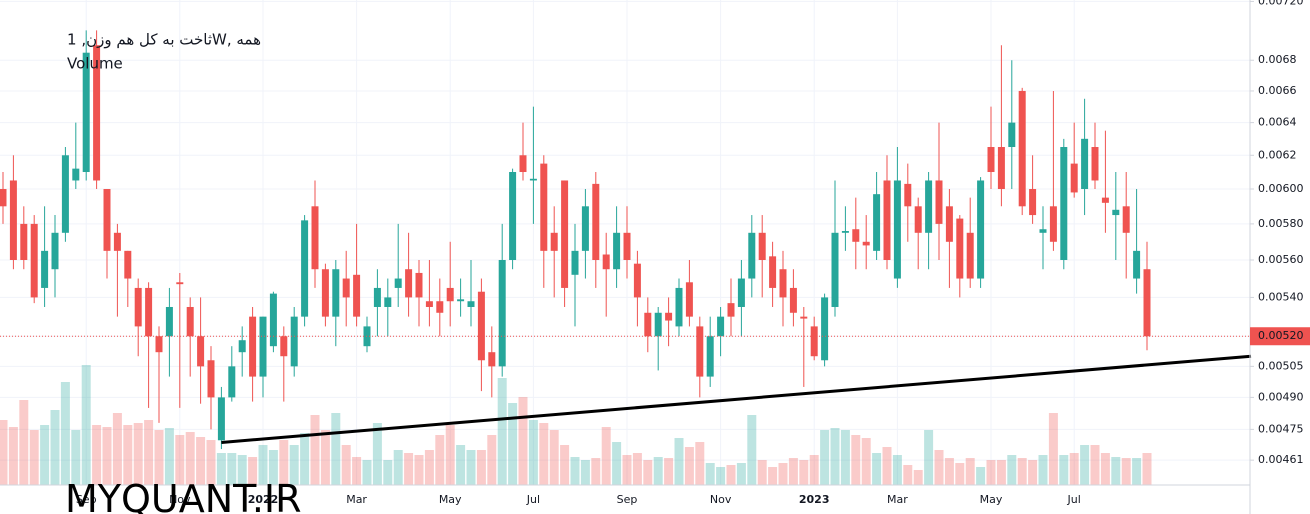 This screenshot has height=514, width=1310. Describe the element at coordinates (1281, 459) in the screenshot. I see `y-tick-label: 0.00461` at that location.